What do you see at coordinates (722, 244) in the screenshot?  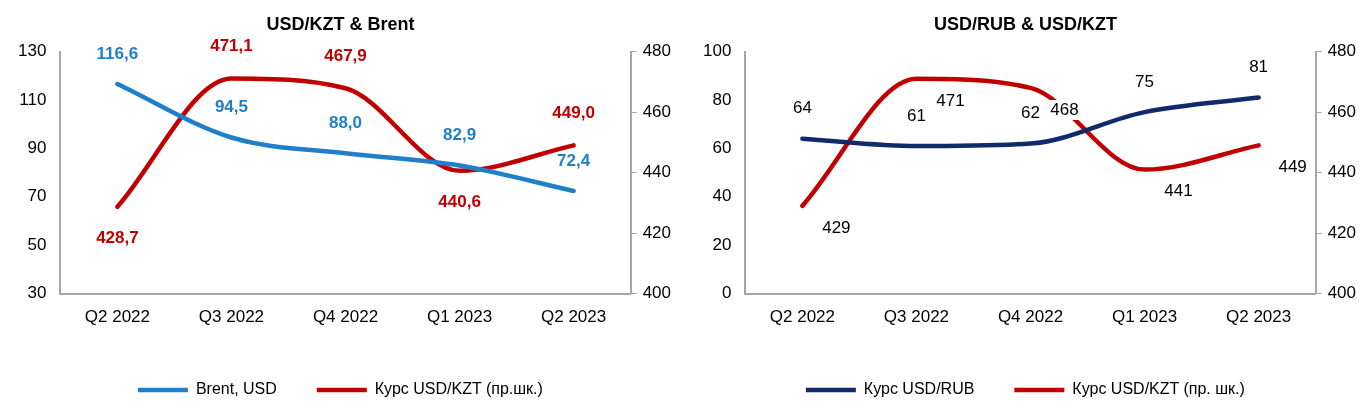 I see `y-tick-label: 20` at bounding box center [722, 244].